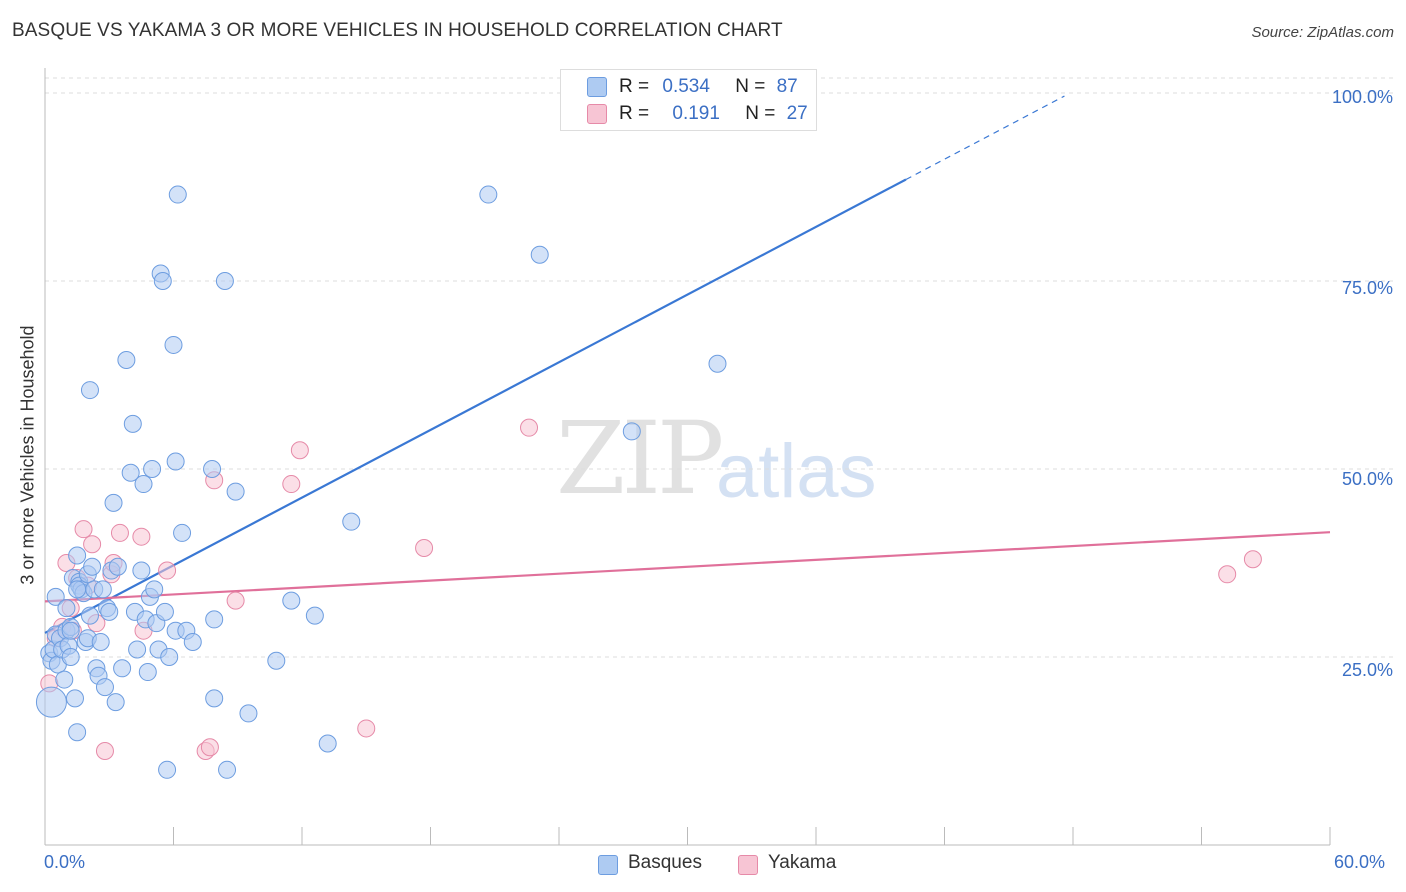 The width and height of the screenshot is (1406, 892). What do you see at coordinates (1362, 97) in the screenshot?
I see `y-tick-label-100: 100.0%` at bounding box center [1362, 97].